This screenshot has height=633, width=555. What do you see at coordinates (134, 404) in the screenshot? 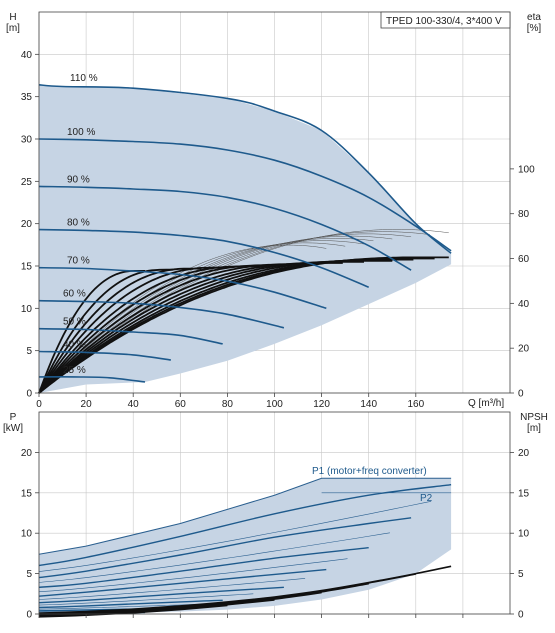
I see `x-tick-label: 40` at bounding box center [134, 404].